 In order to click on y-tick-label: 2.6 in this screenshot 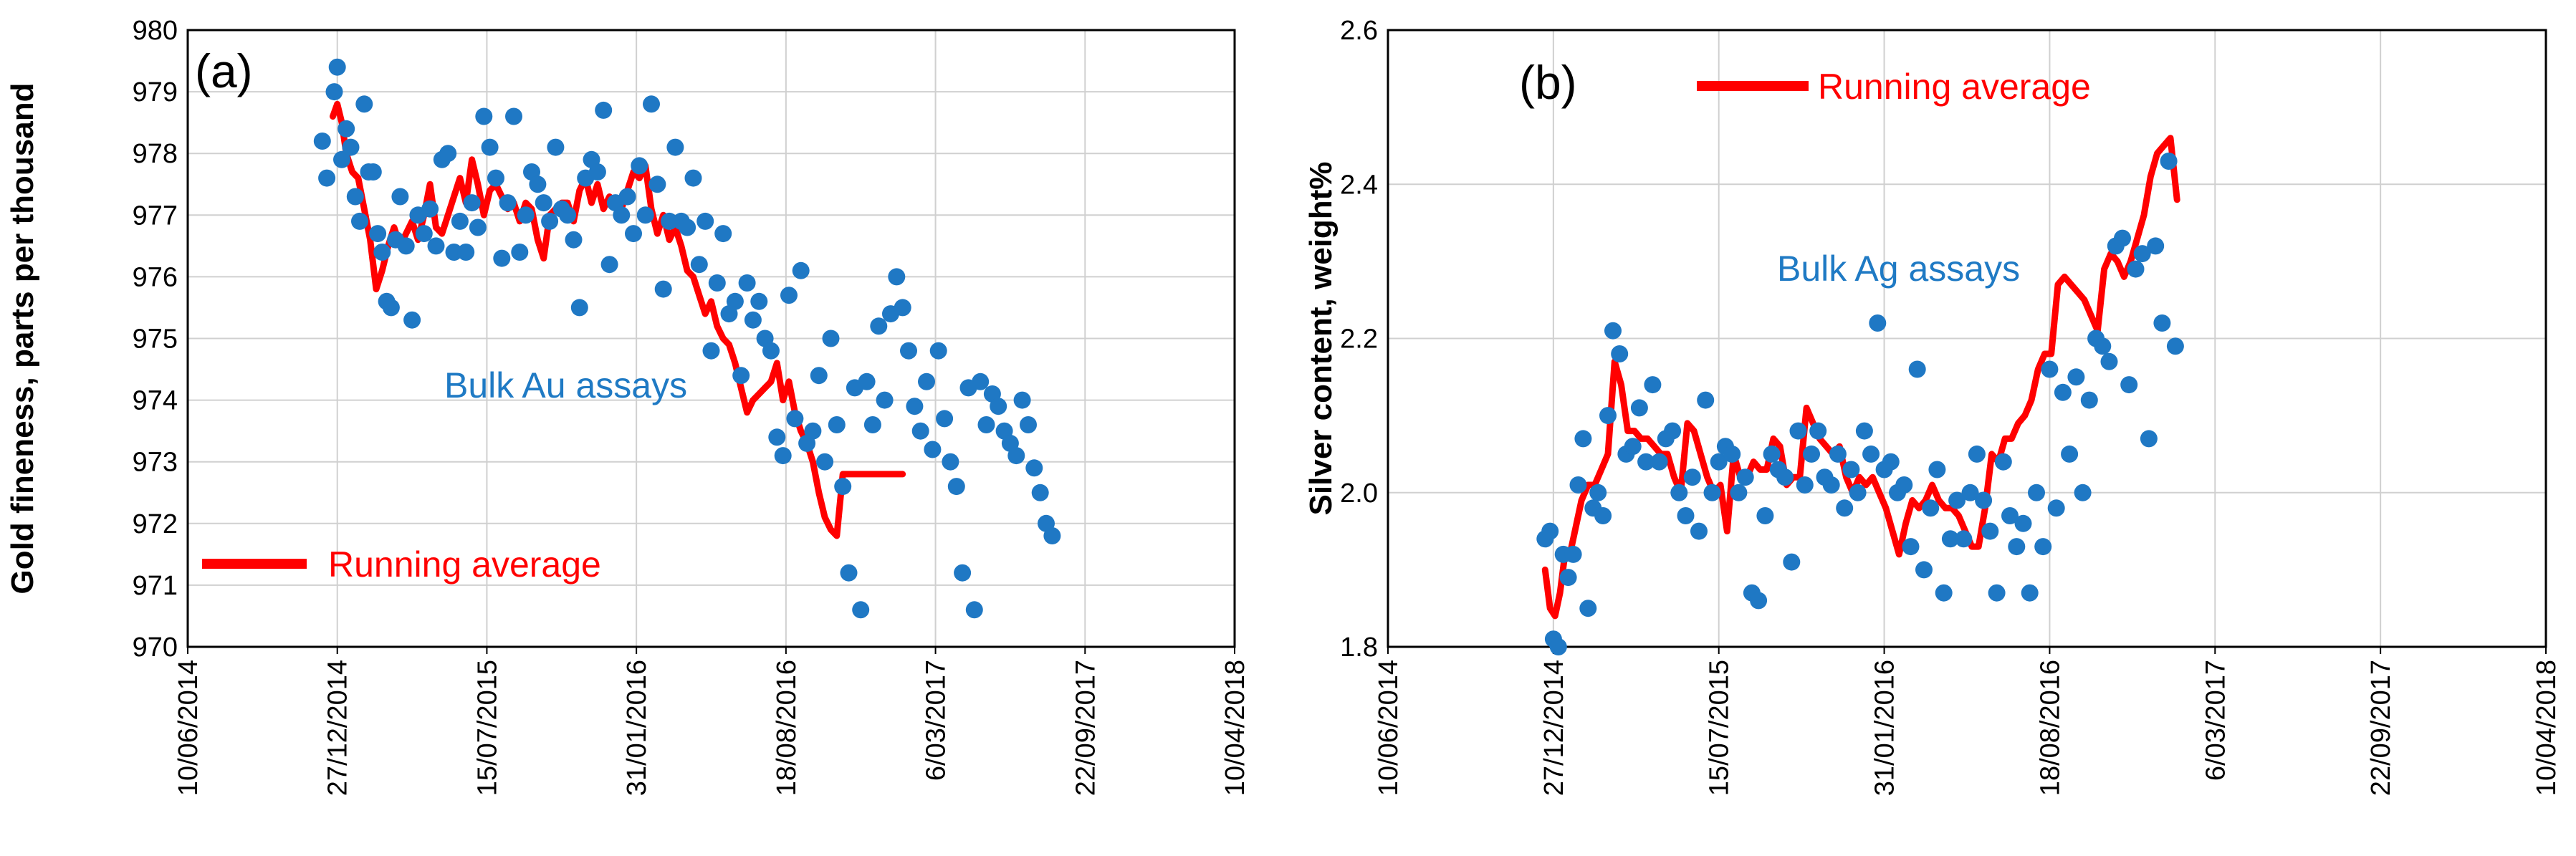, I will do `click(1359, 31)`.